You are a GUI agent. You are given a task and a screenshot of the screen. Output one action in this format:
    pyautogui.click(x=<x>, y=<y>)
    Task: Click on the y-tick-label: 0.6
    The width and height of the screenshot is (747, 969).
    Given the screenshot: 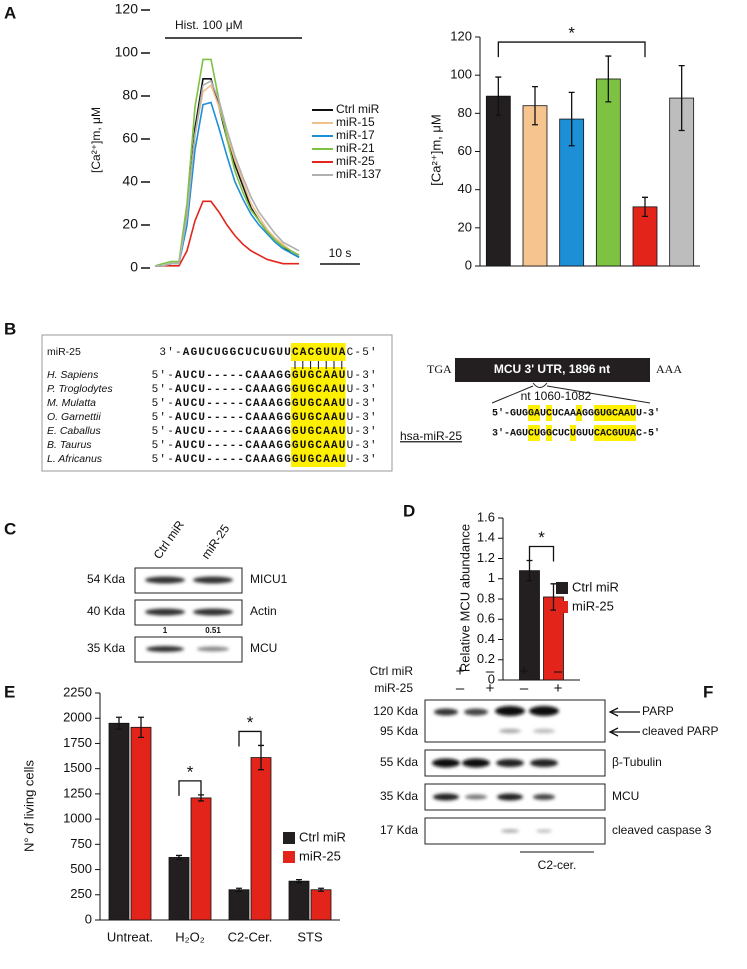 What is the action you would take?
    pyautogui.click(x=486, y=618)
    